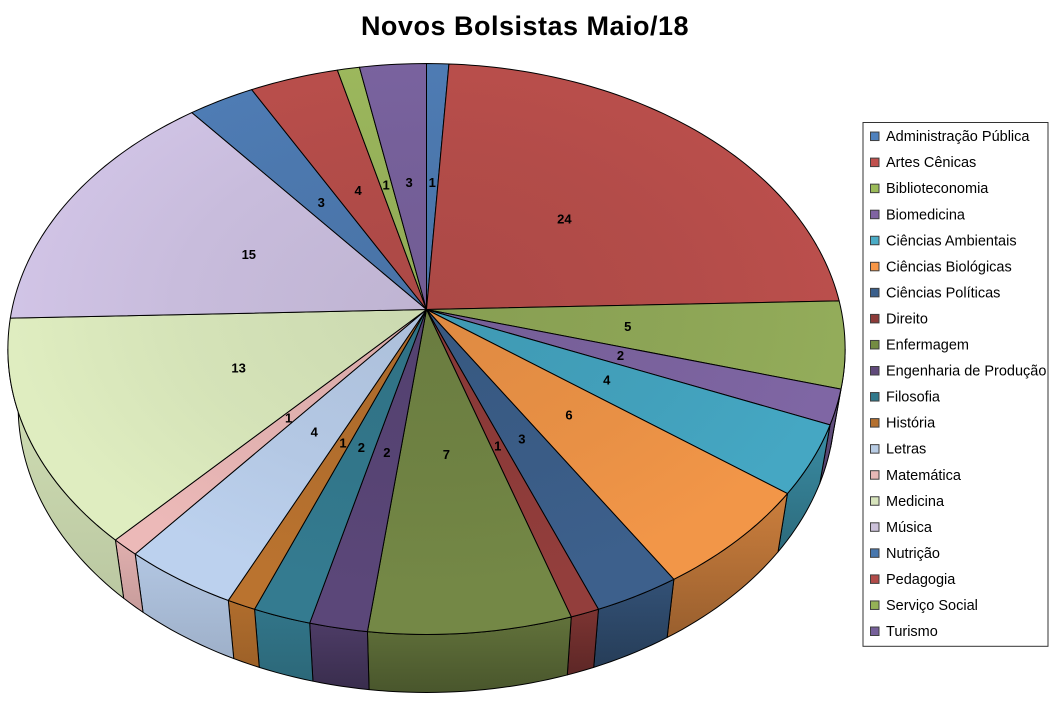 This screenshot has height=716, width=1051. Describe the element at coordinates (238, 367) in the screenshot. I see `svg-text: 13` at that location.